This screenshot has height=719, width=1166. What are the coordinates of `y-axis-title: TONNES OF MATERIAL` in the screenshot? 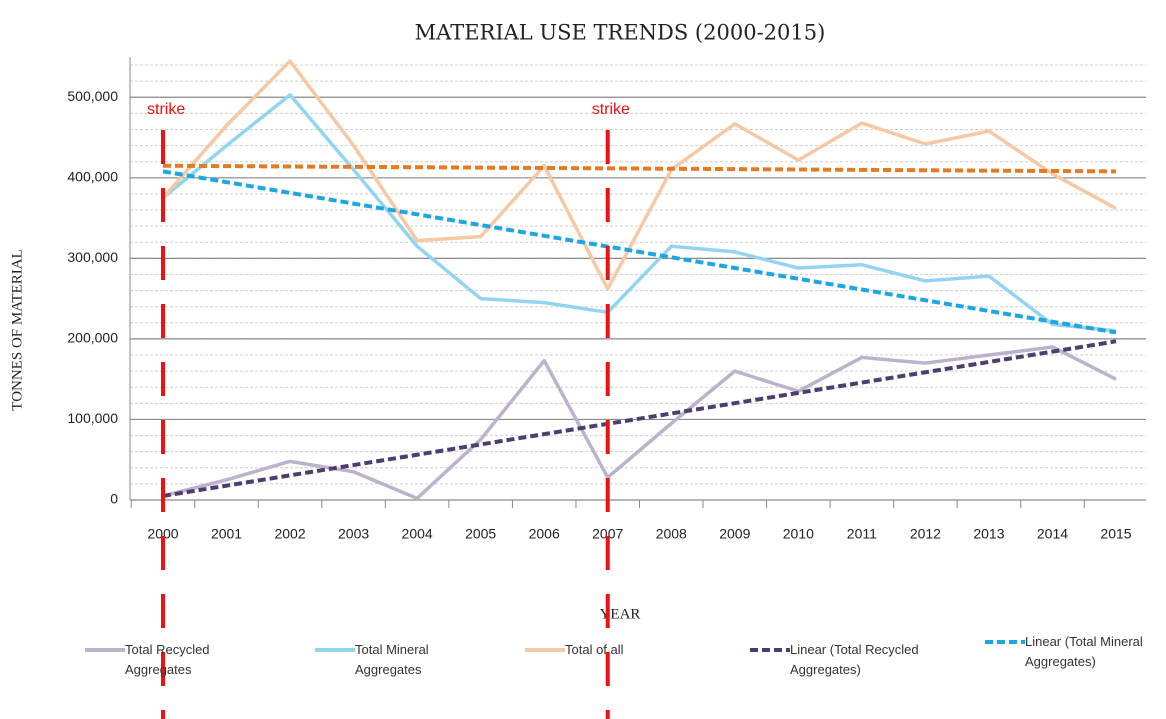 It's located at (17, 329).